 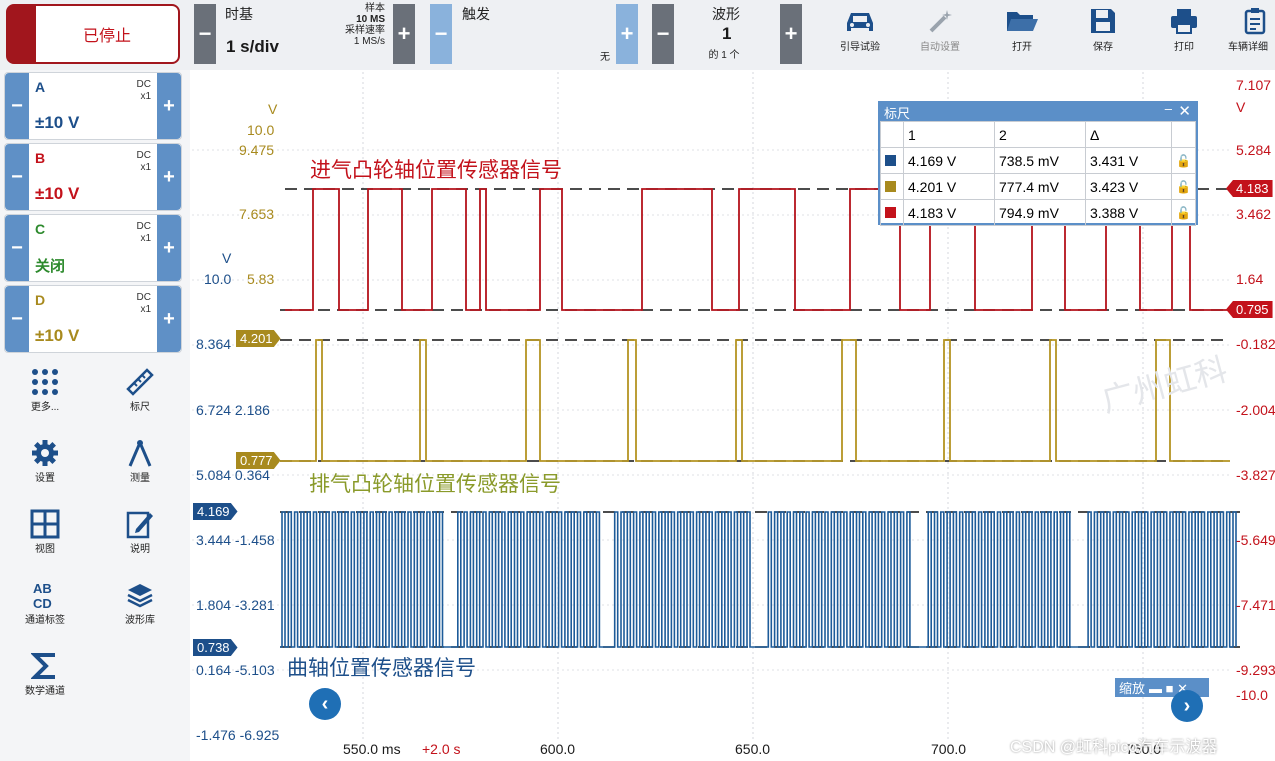 What do you see at coordinates (257, 214) in the screenshot?
I see `b-axis-tick-2: 7.653` at bounding box center [257, 214].